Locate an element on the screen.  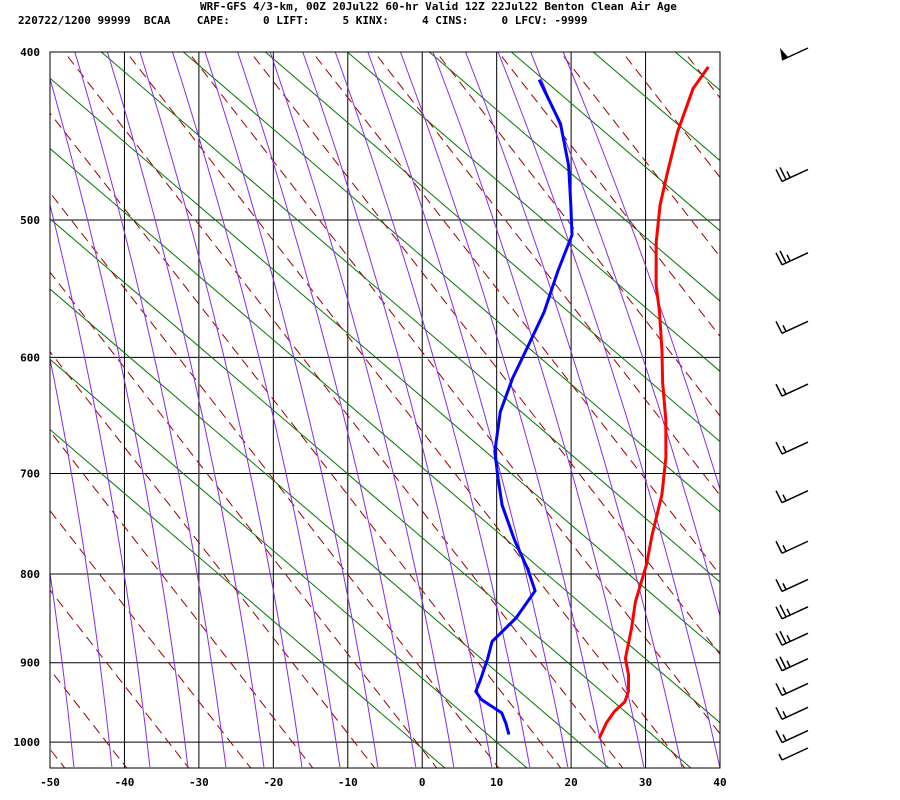
y-tick-label: 500 is located at coordinates (30, 220).